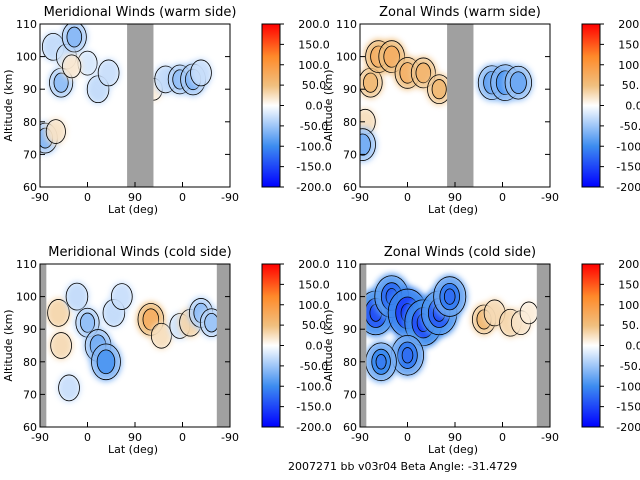 The width and height of the screenshot is (640, 480). What do you see at coordinates (455, 345) in the screenshot?
I see `plot-area` at bounding box center [455, 345].